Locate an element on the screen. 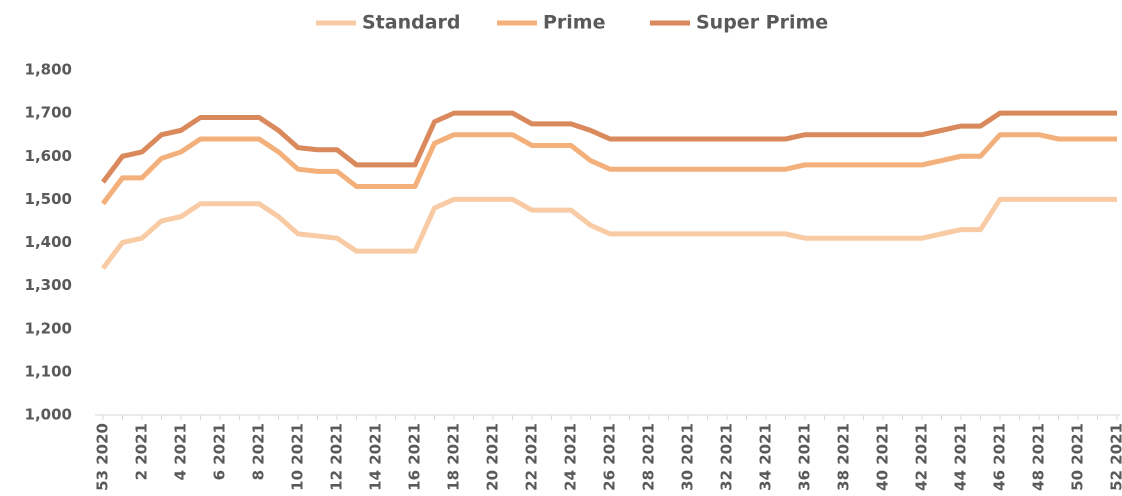 This screenshot has height=496, width=1122. x-tick-label: 12 2021 is located at coordinates (337, 457).